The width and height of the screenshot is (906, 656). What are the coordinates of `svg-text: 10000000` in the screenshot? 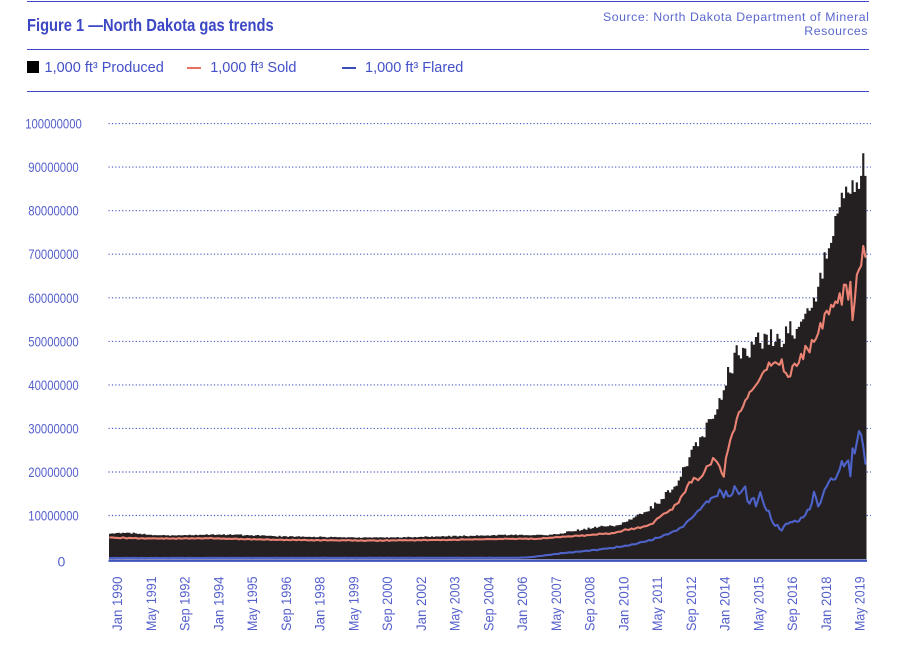 It's located at (53, 516).